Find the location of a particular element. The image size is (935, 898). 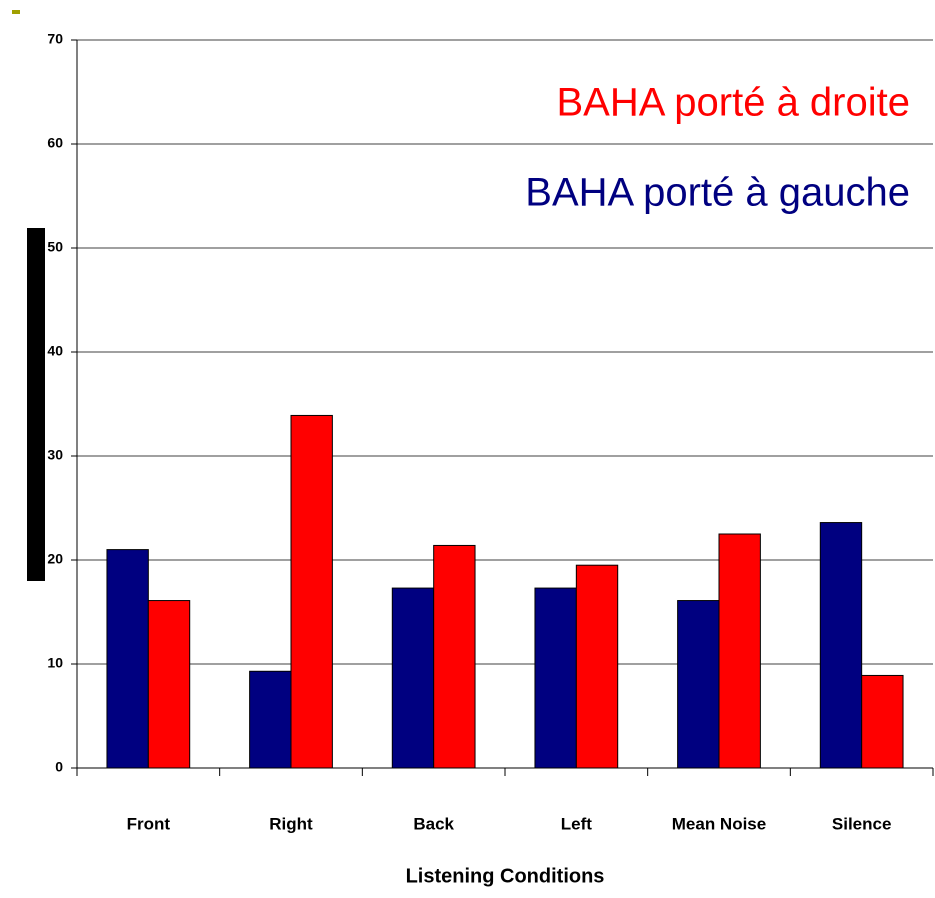

y-tick-label: 0 is located at coordinates (59, 767).